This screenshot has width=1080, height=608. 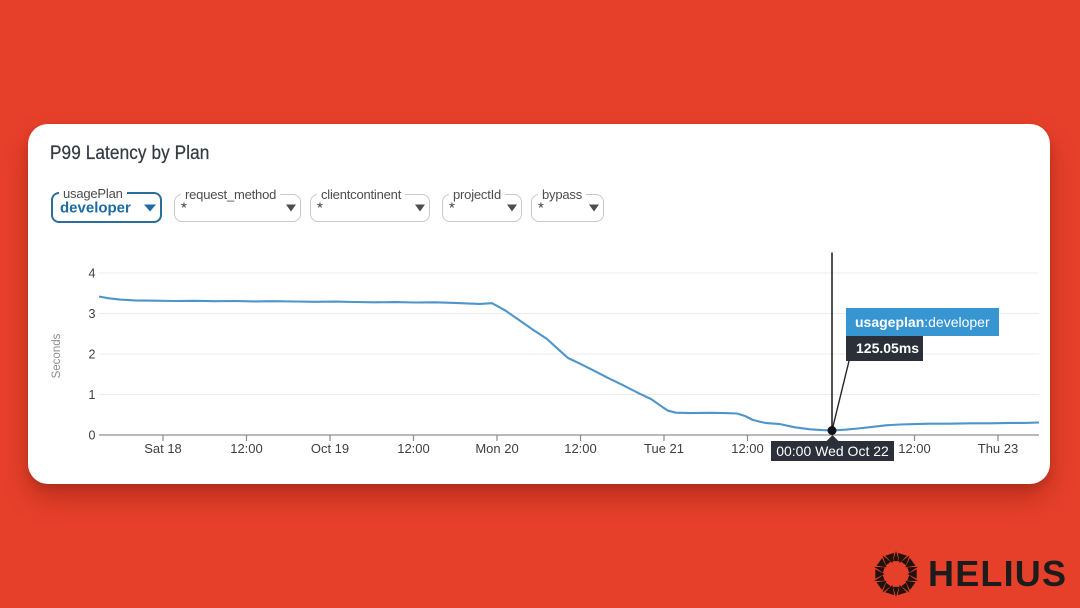 What do you see at coordinates (496, 448) in the screenshot?
I see `svg-text: Mon 20` at bounding box center [496, 448].